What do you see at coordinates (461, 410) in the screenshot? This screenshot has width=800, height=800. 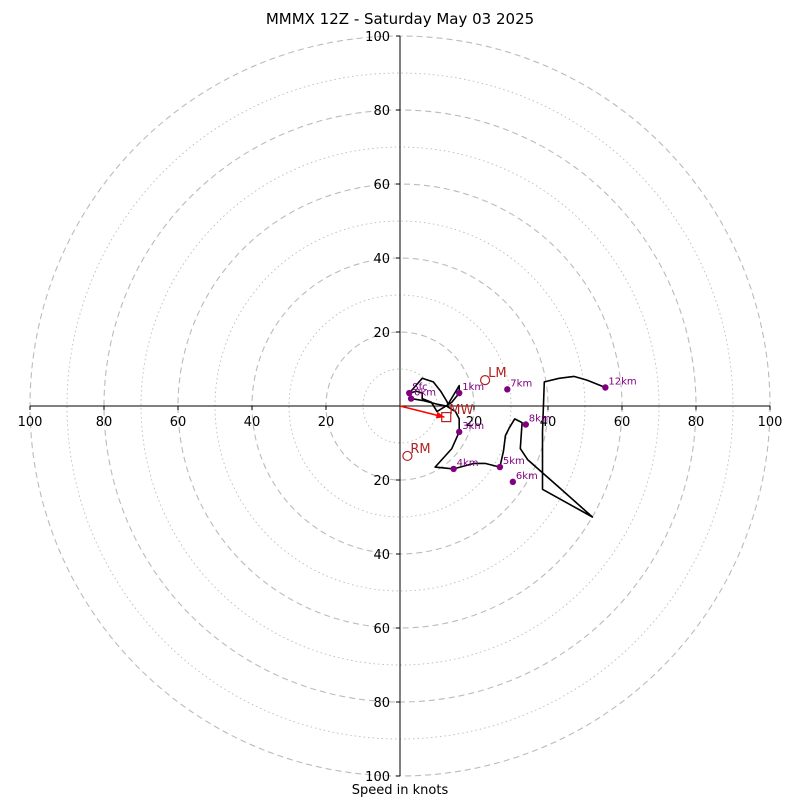 I see `storm-motion-label: MW` at bounding box center [461, 410].